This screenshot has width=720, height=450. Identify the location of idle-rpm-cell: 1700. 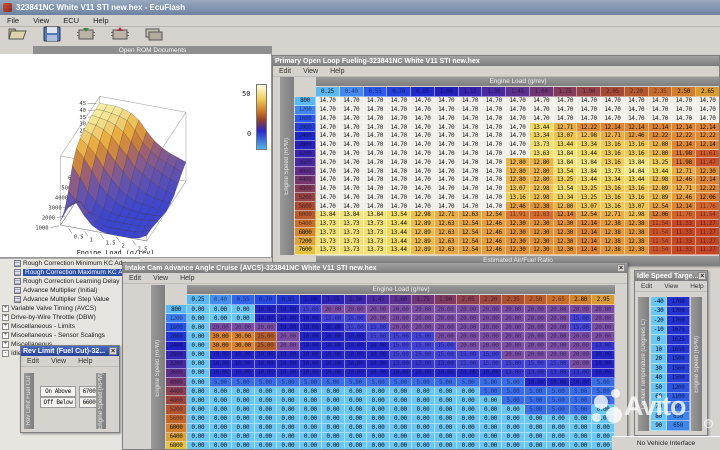
(678, 302).